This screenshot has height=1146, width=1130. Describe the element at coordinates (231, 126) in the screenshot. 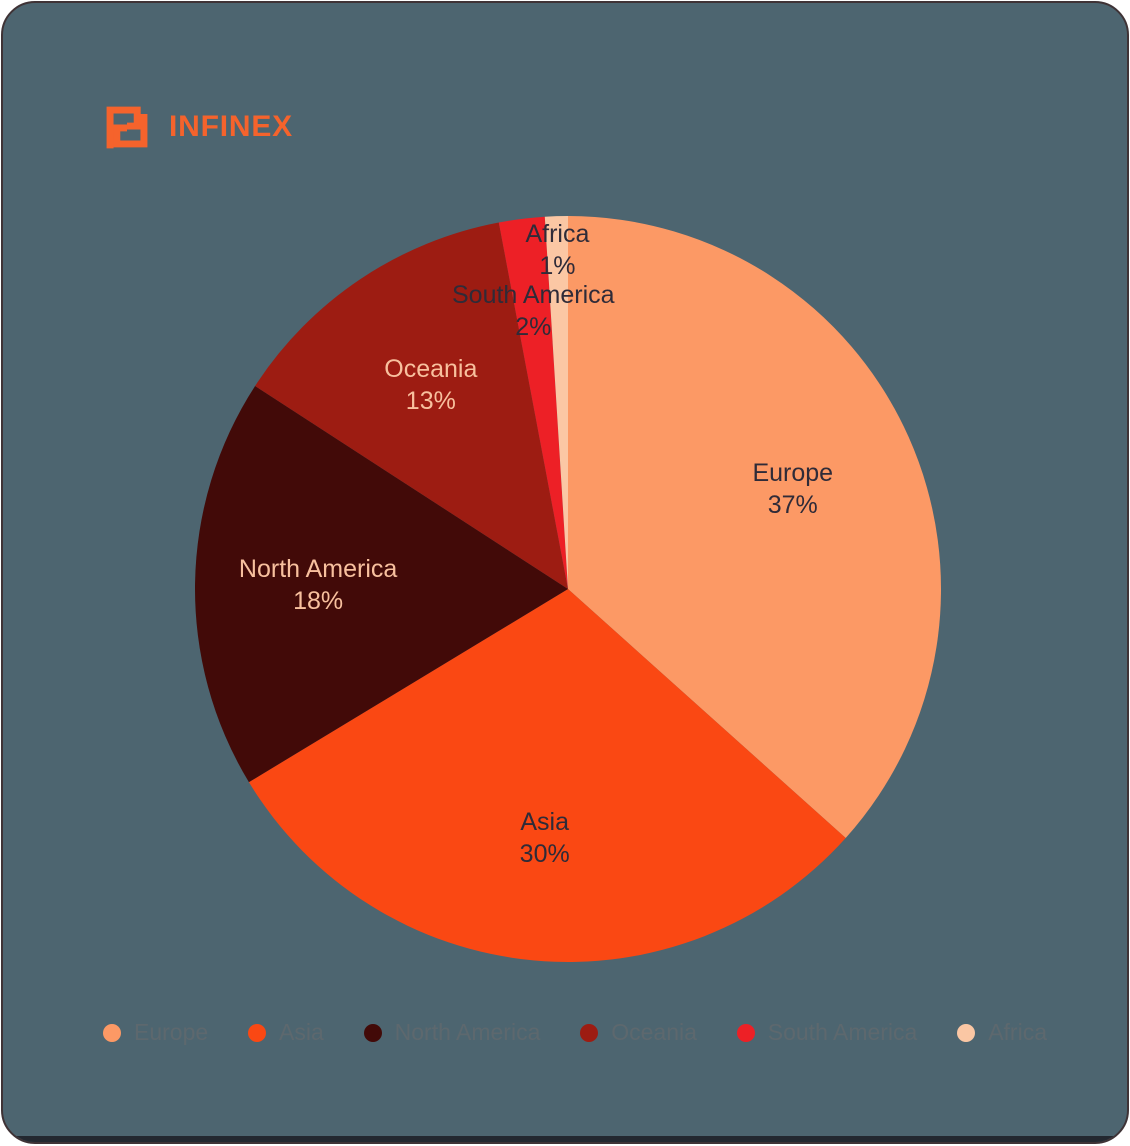

I see `brand-name: INFINEX` at that location.